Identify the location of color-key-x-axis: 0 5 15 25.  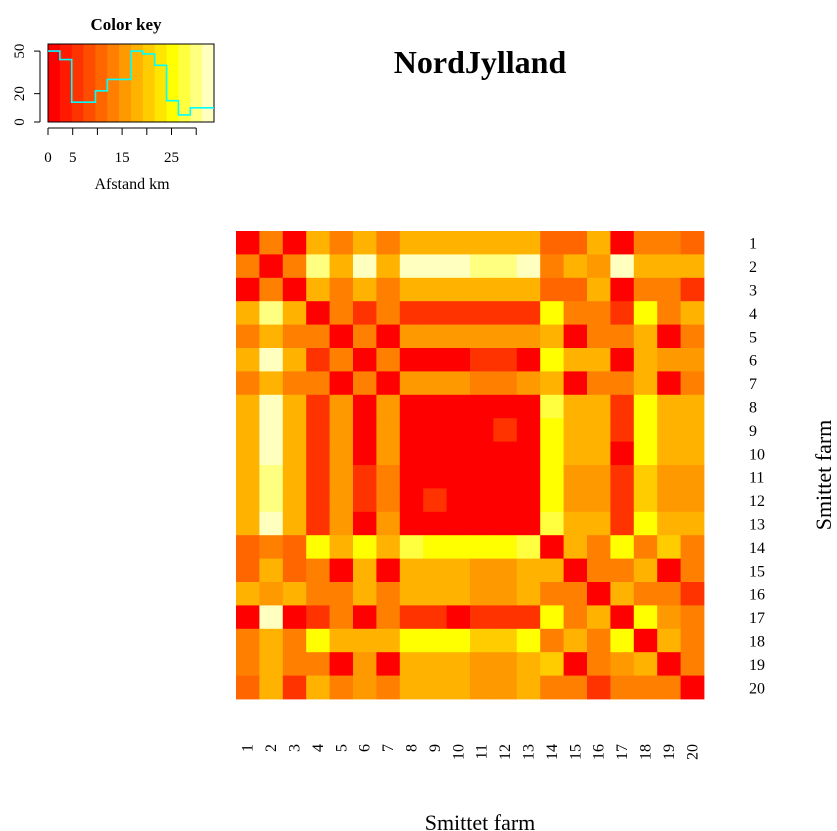
(120, 146).